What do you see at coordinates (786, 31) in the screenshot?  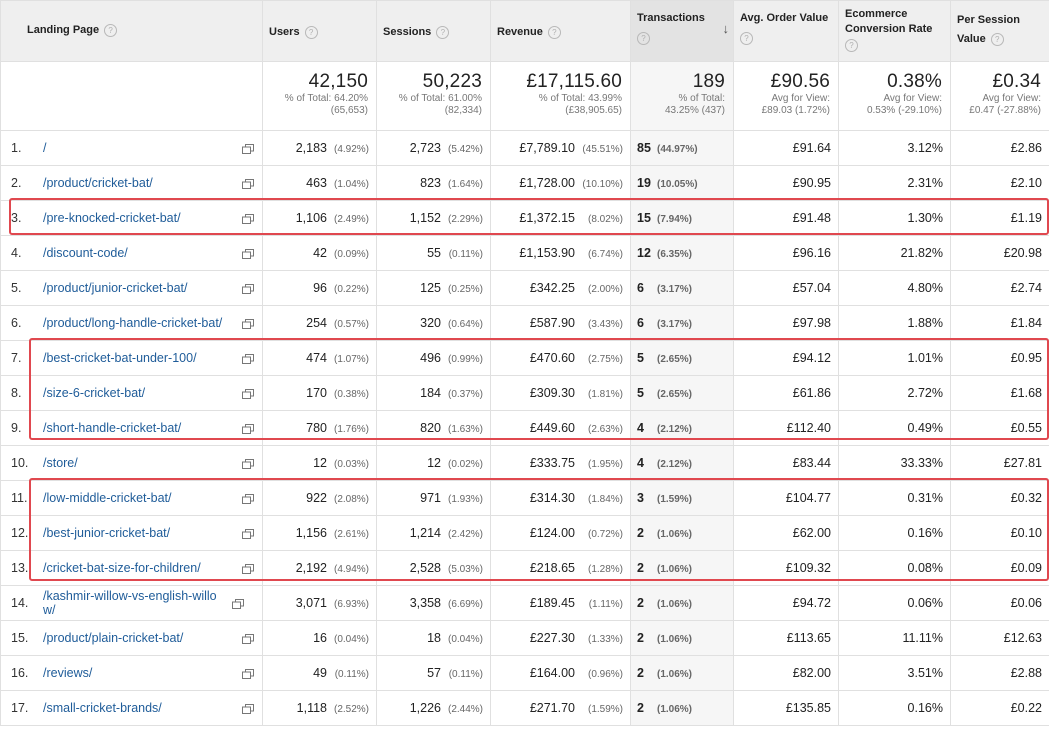 I see `header-avg-order-value: Avg. Order Value?` at bounding box center [786, 31].